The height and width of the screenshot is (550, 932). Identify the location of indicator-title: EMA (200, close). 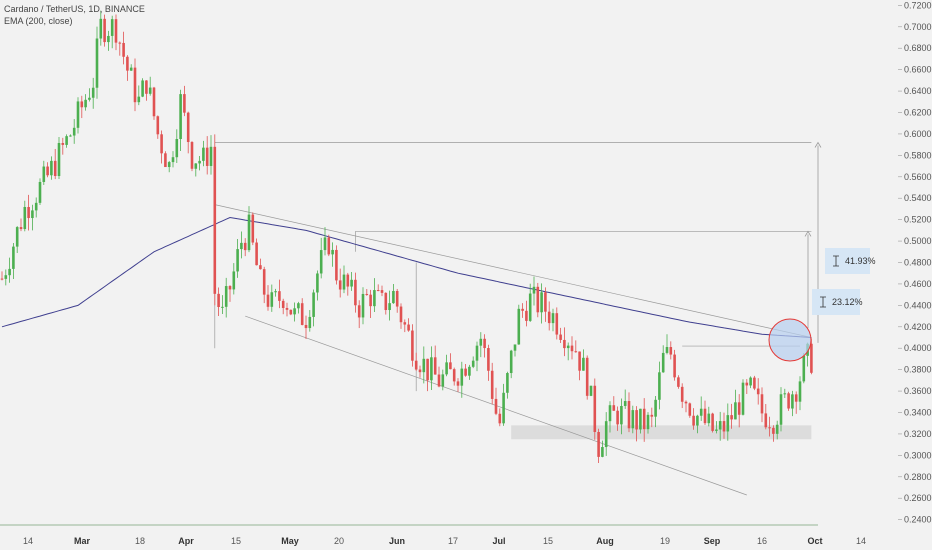
(38, 21).